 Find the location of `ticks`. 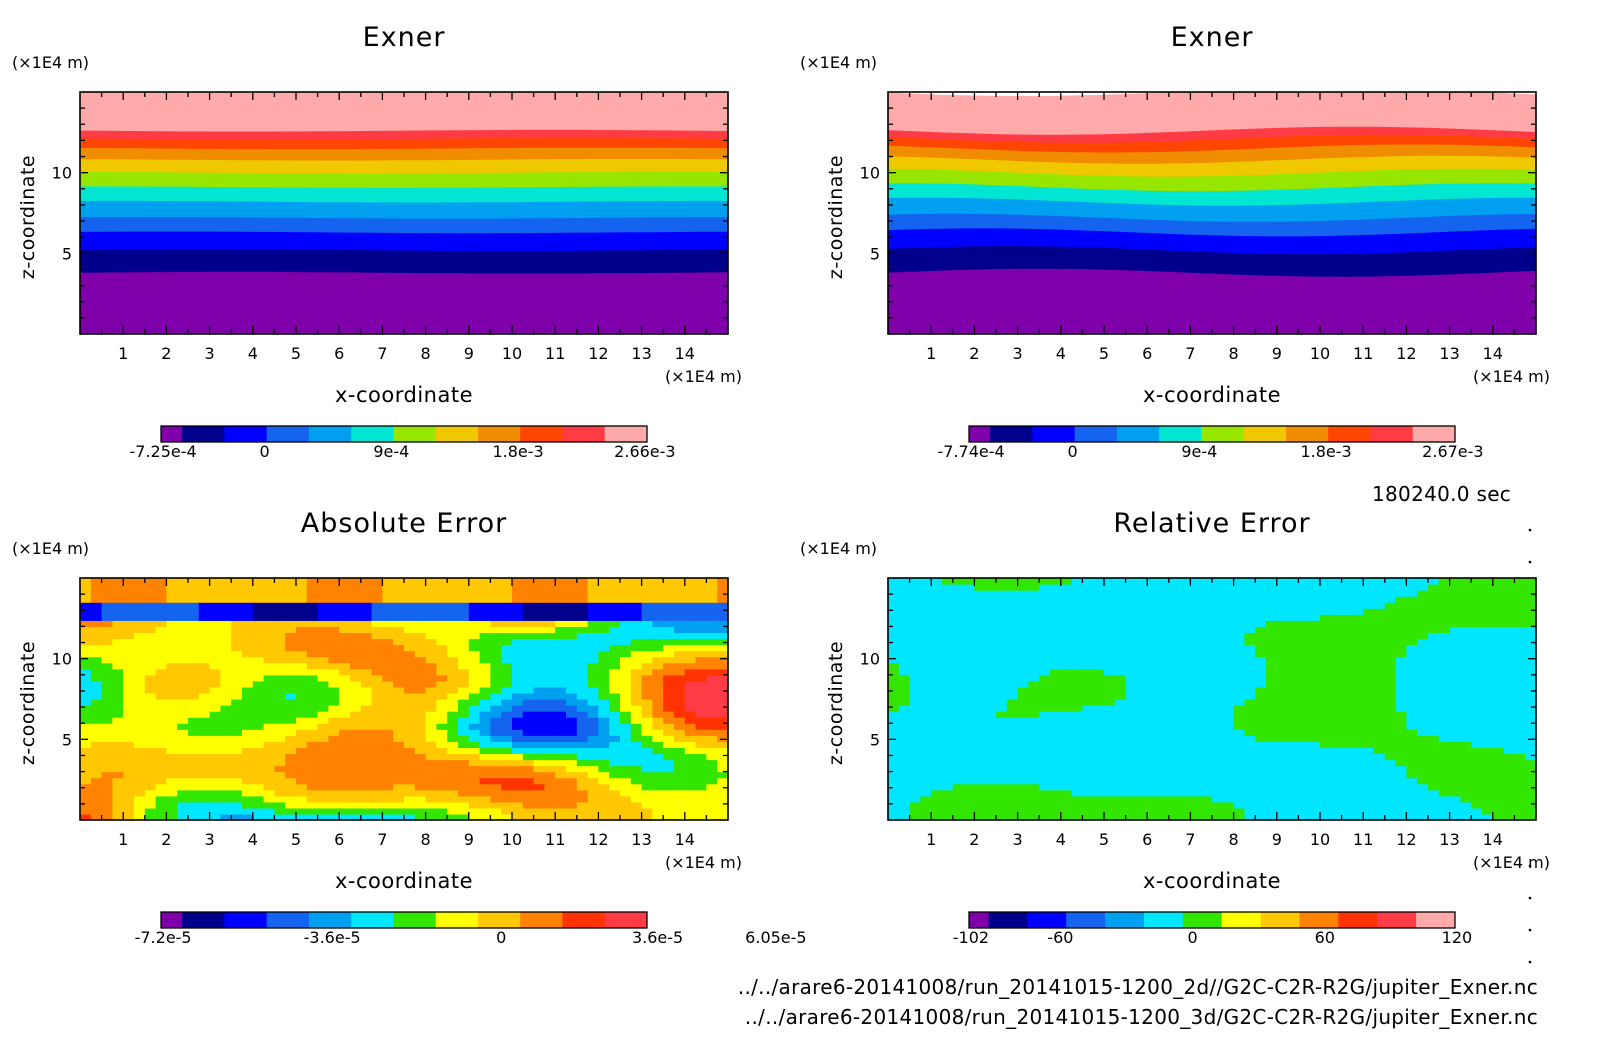

ticks is located at coordinates (1212, 699).